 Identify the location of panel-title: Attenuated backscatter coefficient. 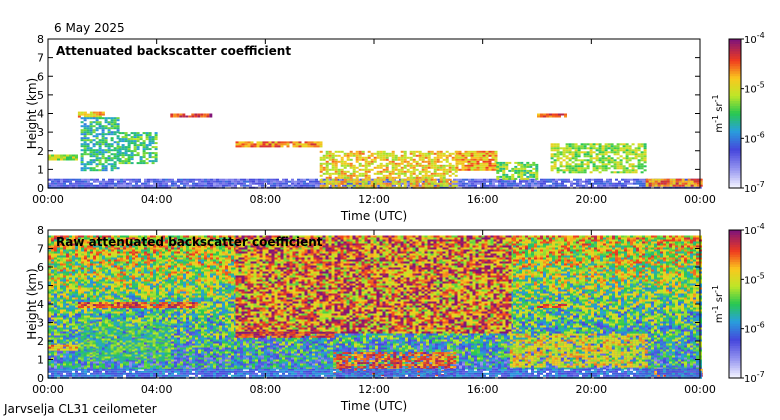
(173, 51).